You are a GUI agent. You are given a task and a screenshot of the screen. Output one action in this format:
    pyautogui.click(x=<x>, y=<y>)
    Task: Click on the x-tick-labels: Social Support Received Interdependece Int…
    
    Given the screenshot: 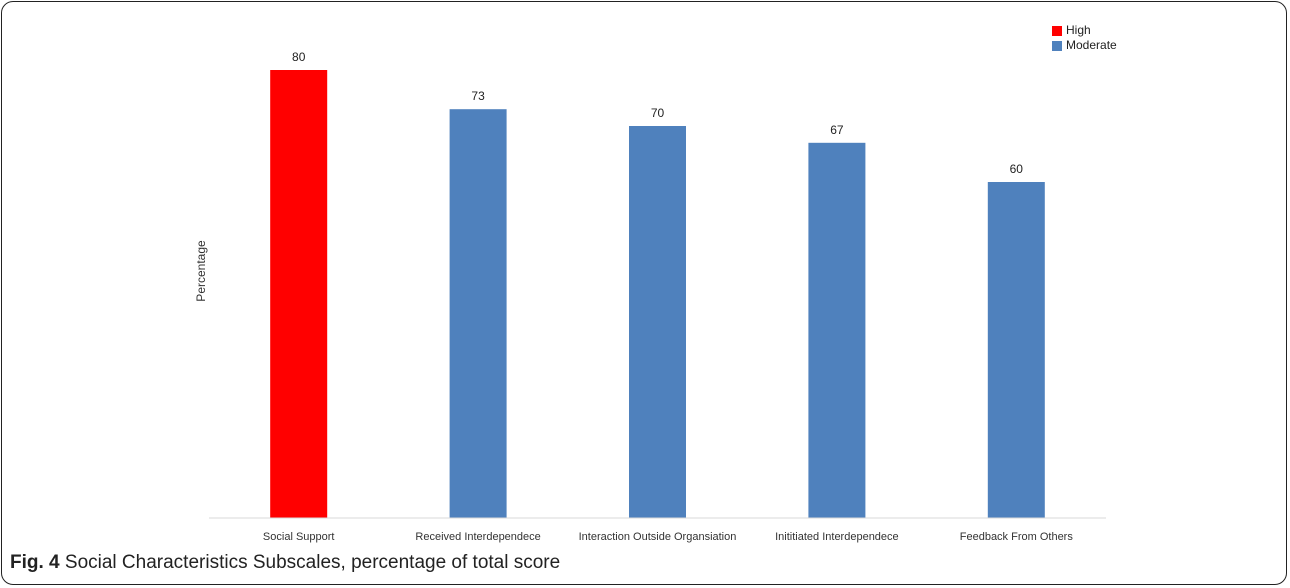 What is the action you would take?
    pyautogui.click(x=668, y=537)
    